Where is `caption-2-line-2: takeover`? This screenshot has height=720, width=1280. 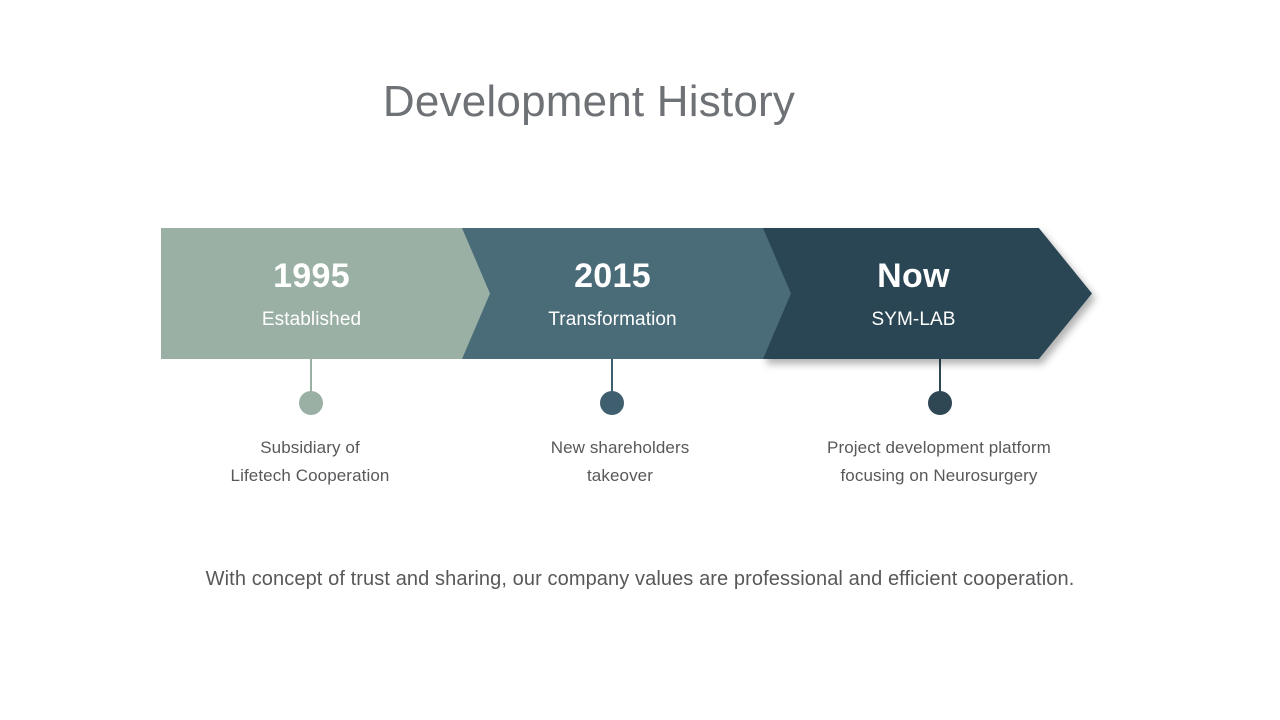 caption-2-line-2: takeover is located at coordinates (619, 475).